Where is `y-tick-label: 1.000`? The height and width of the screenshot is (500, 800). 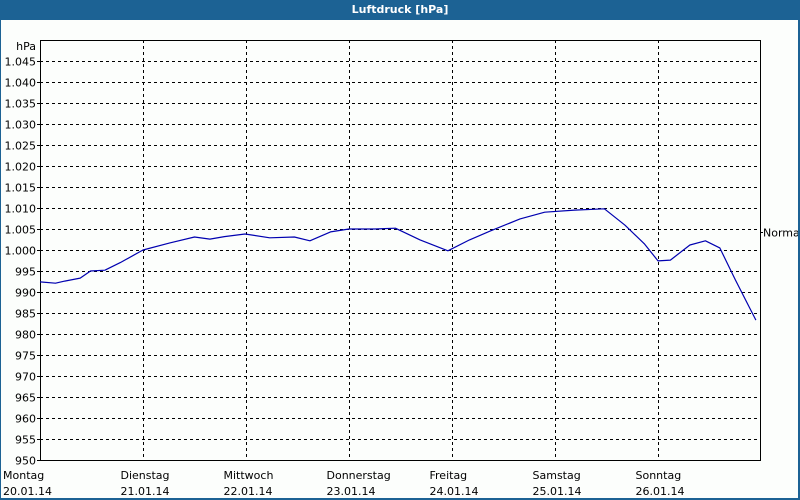
y-tick-label: 1.000 is located at coordinates (21, 251).